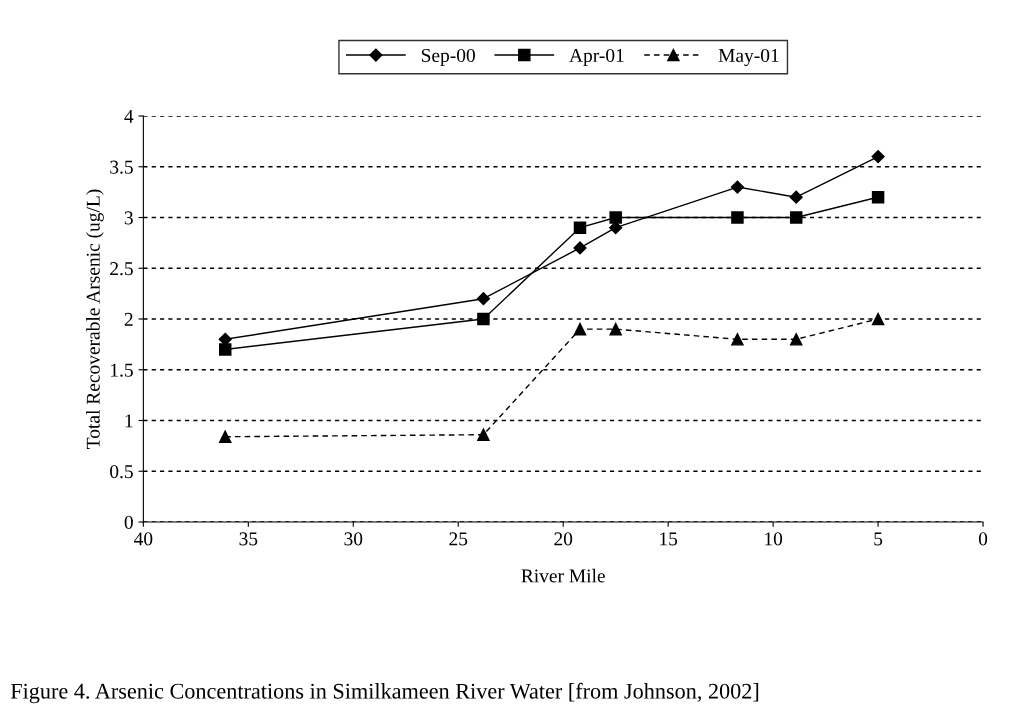 The image size is (1024, 725). Describe the element at coordinates (248, 539) in the screenshot. I see `x-tick-label: 35` at that location.